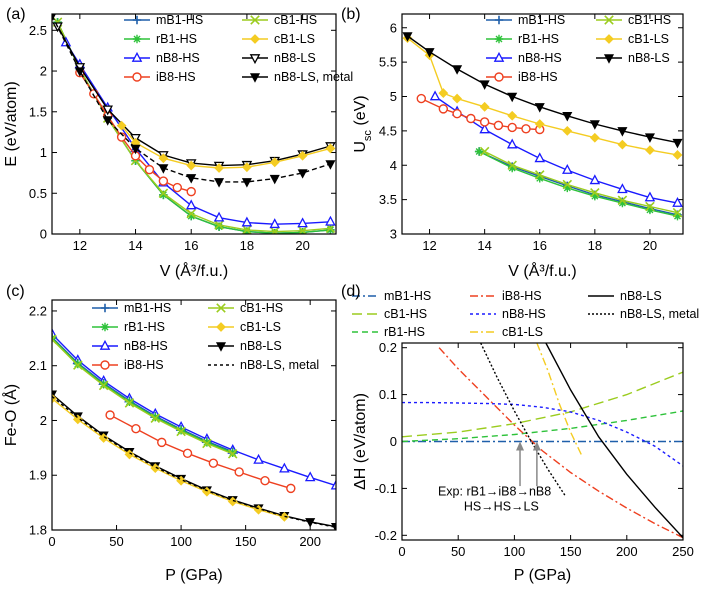  Describe the element at coordinates (499, 39) in the screenshot. I see `legend-marker-rB1HS` at that location.